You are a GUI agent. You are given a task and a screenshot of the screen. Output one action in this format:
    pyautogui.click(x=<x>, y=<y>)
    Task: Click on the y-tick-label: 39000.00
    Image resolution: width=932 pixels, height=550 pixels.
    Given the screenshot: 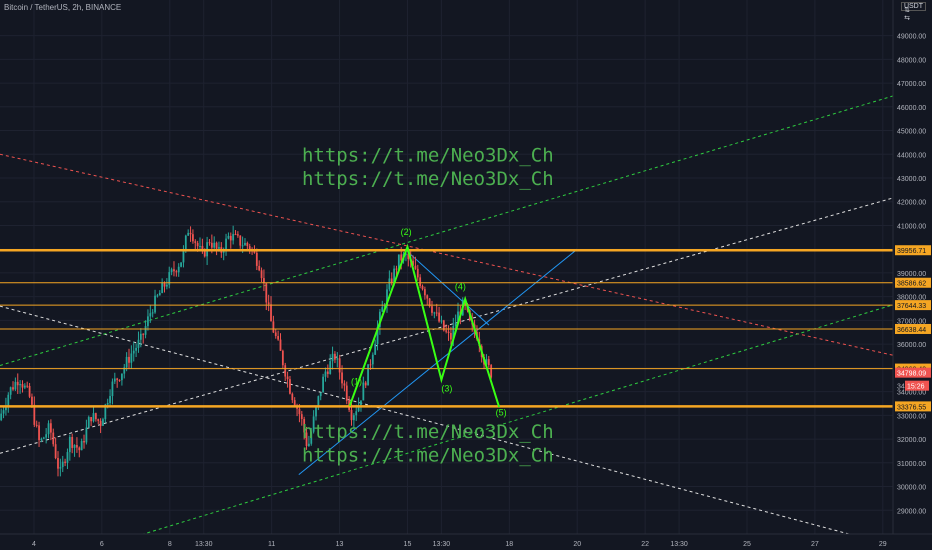 What is the action you would take?
    pyautogui.click(x=911, y=274)
    